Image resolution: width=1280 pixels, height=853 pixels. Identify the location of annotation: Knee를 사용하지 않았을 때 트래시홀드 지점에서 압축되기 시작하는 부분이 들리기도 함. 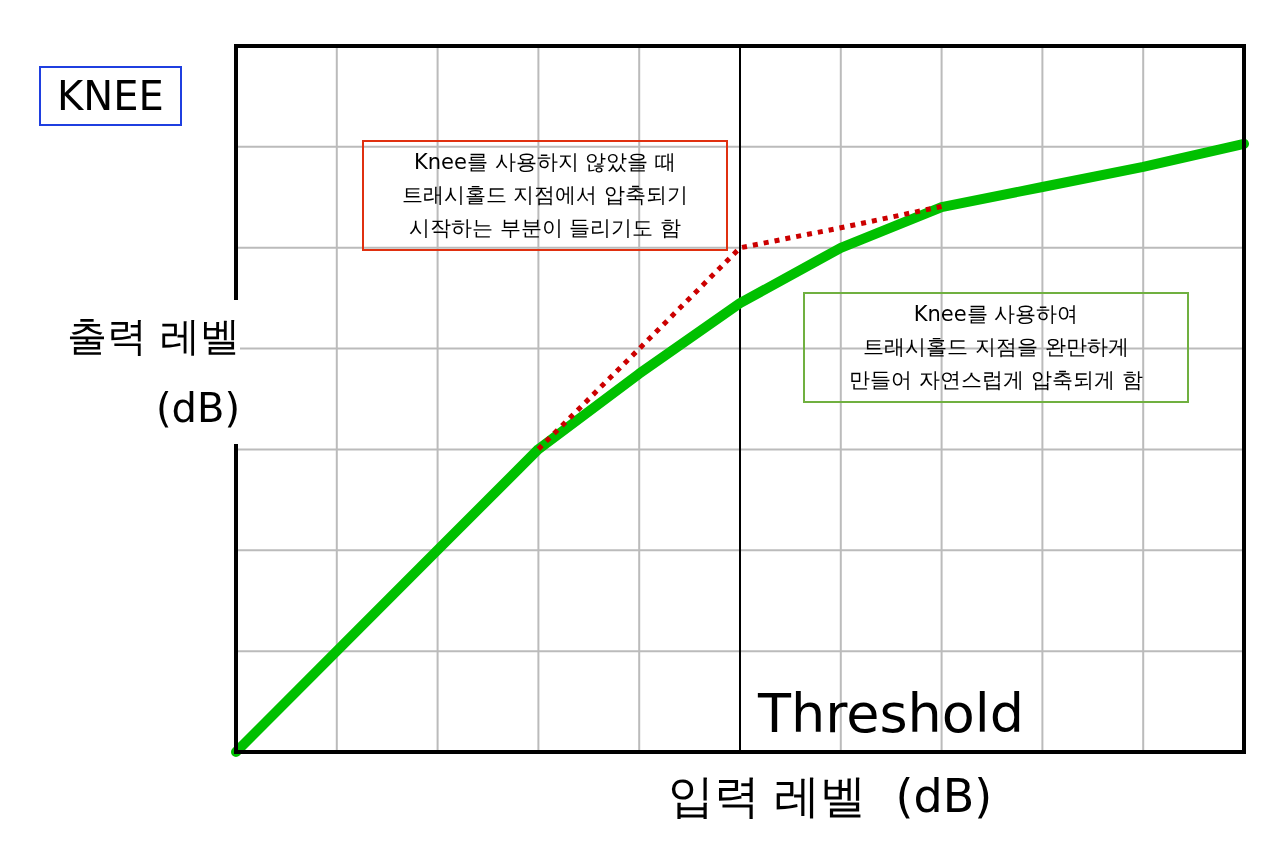
(545, 195).